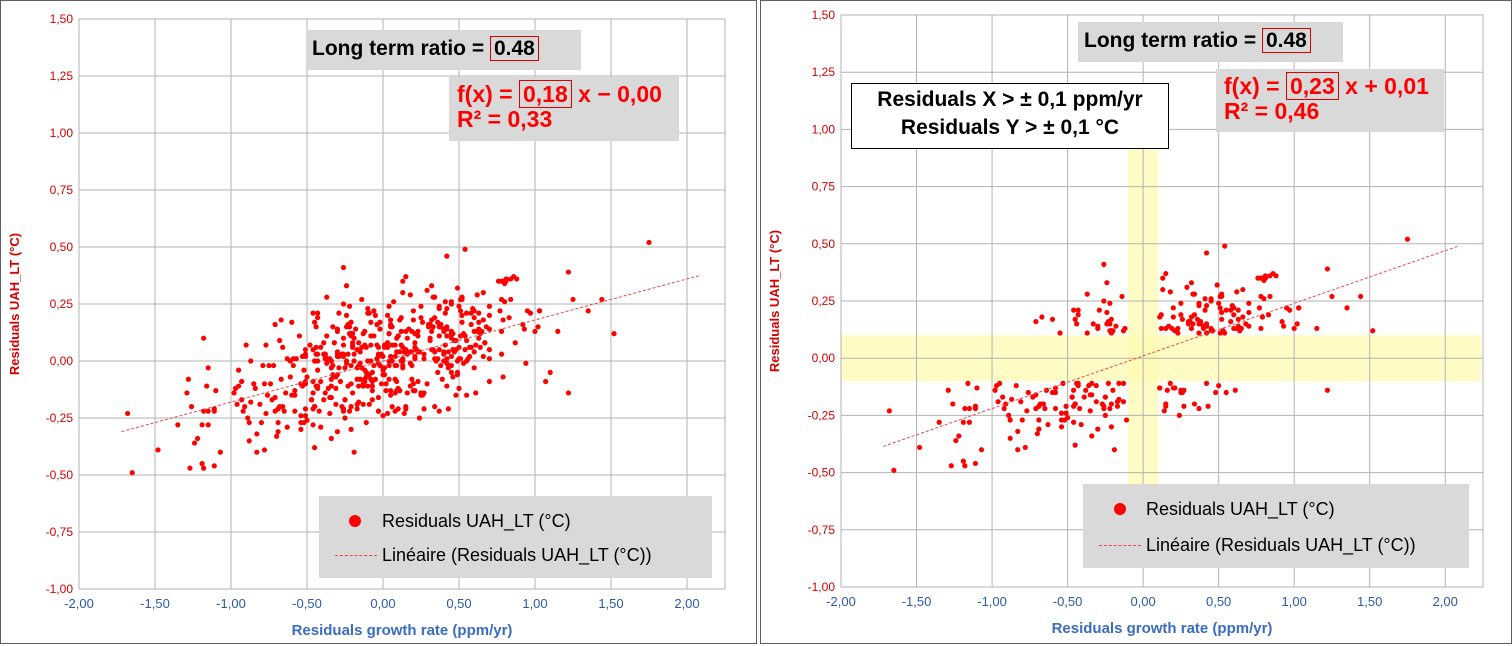 This screenshot has height=646, width=1512. Describe the element at coordinates (62, 247) in the screenshot. I see `y-tick-label: 0,50` at that location.